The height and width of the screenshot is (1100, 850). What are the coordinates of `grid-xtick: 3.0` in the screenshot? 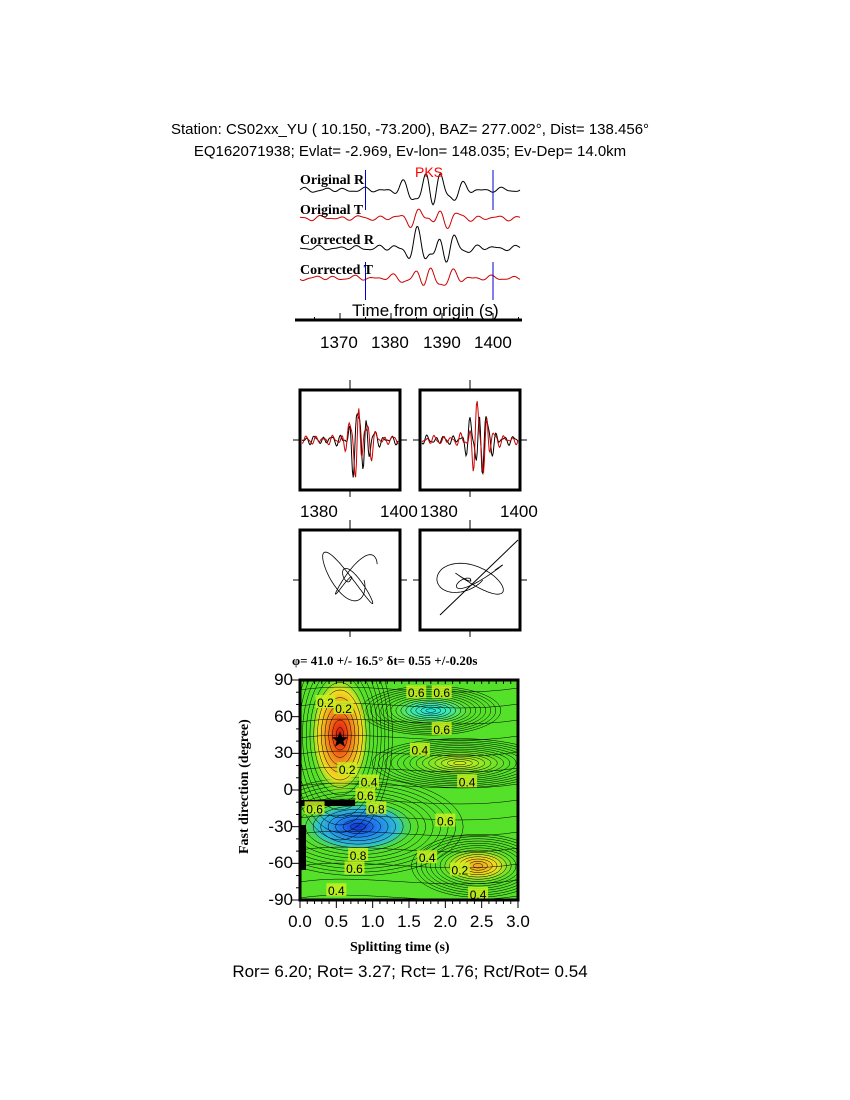 It's located at (518, 921).